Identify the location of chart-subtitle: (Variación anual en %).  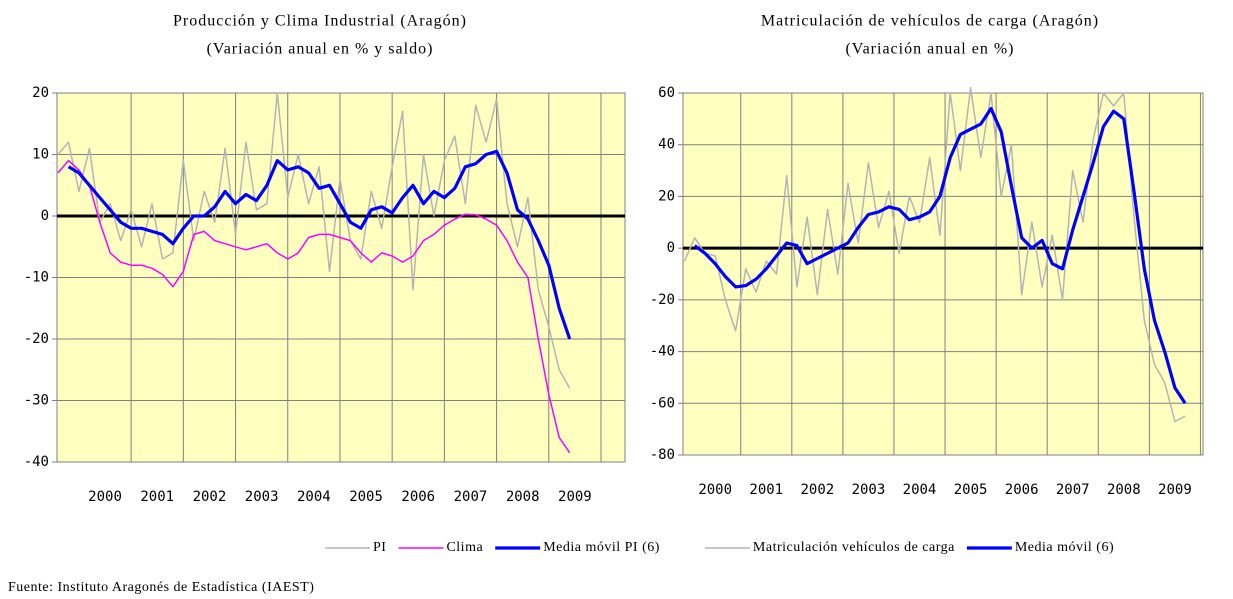
(929, 49).